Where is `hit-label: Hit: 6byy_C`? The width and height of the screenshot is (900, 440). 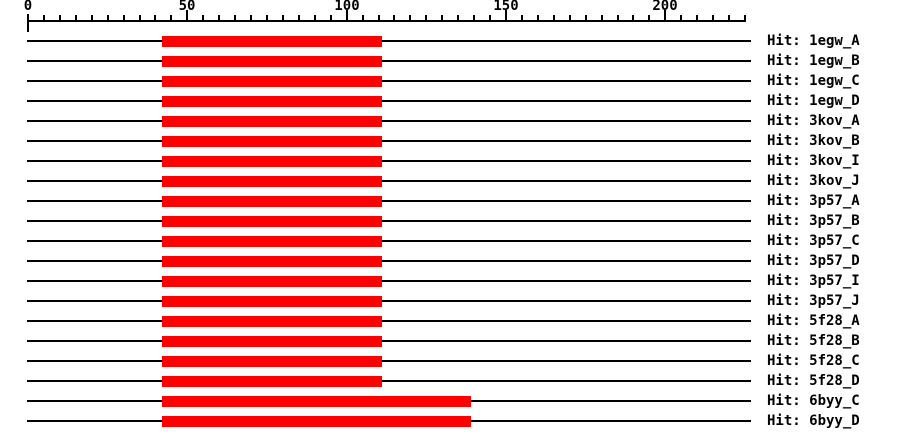
hit-label: Hit: 6byy_C is located at coordinates (813, 401).